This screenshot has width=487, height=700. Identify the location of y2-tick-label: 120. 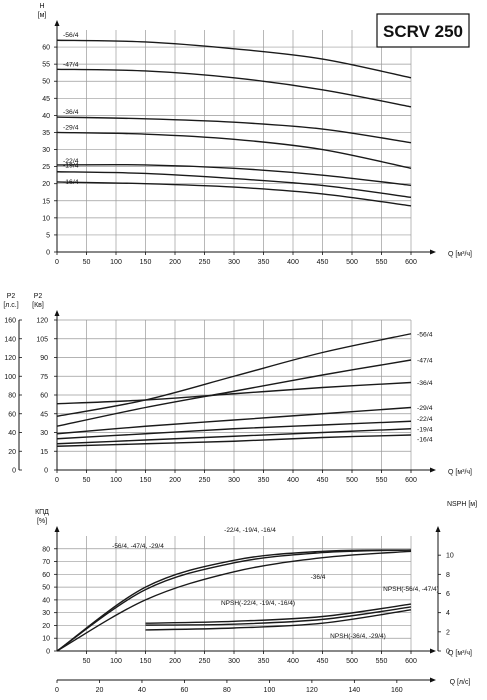
(10, 358).